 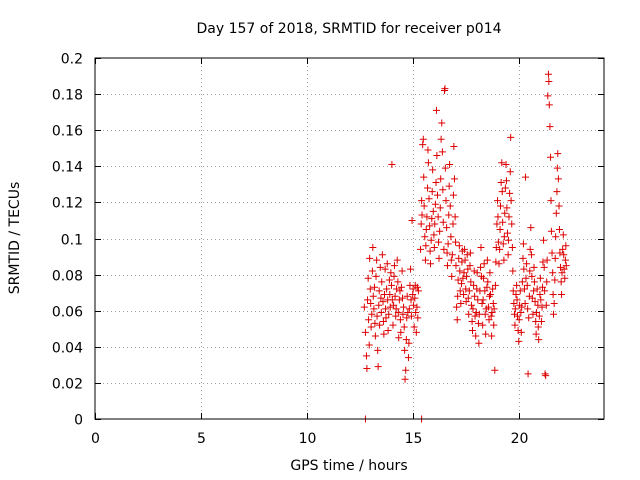 I want to click on y-tick-label: 0.02, so click(x=67, y=385).